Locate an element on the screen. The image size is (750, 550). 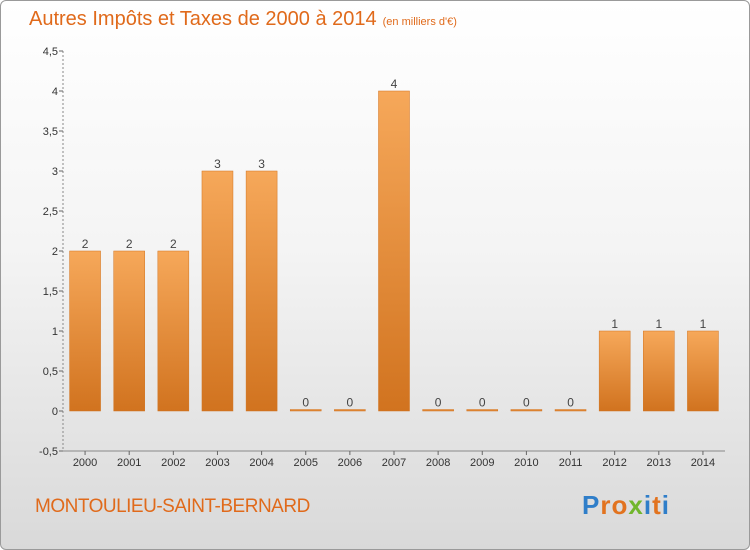
data-label-2003: 3 is located at coordinates (217, 164).